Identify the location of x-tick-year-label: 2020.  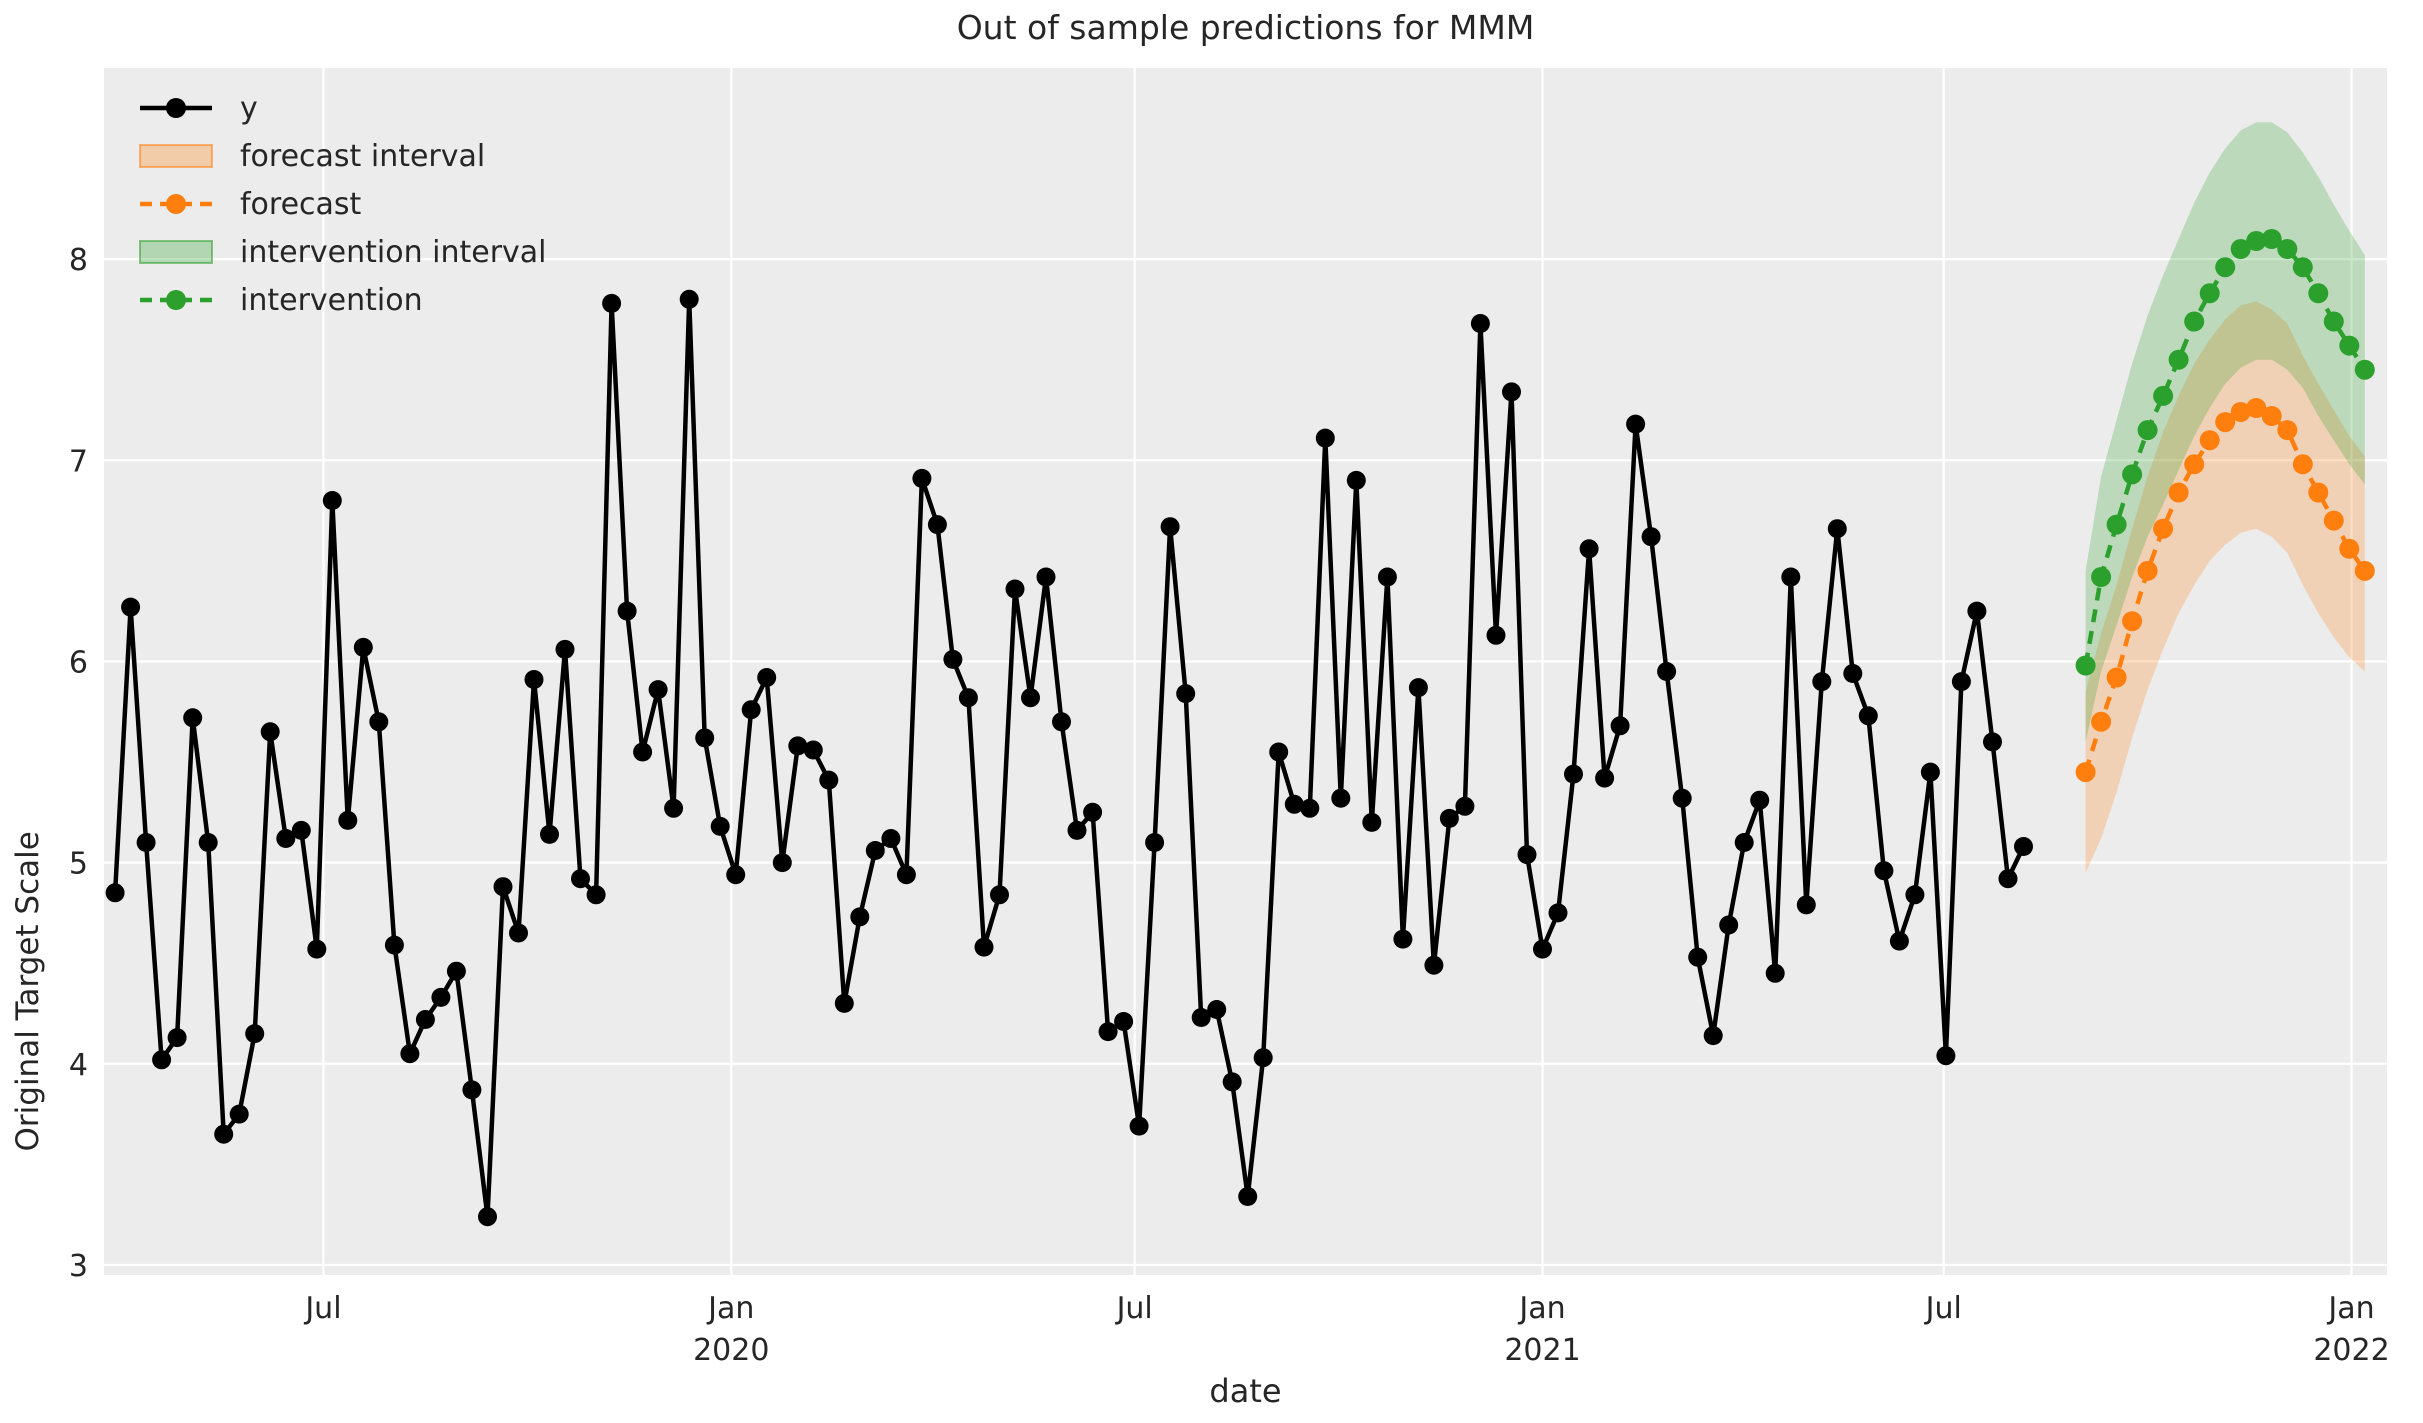
(731, 1350).